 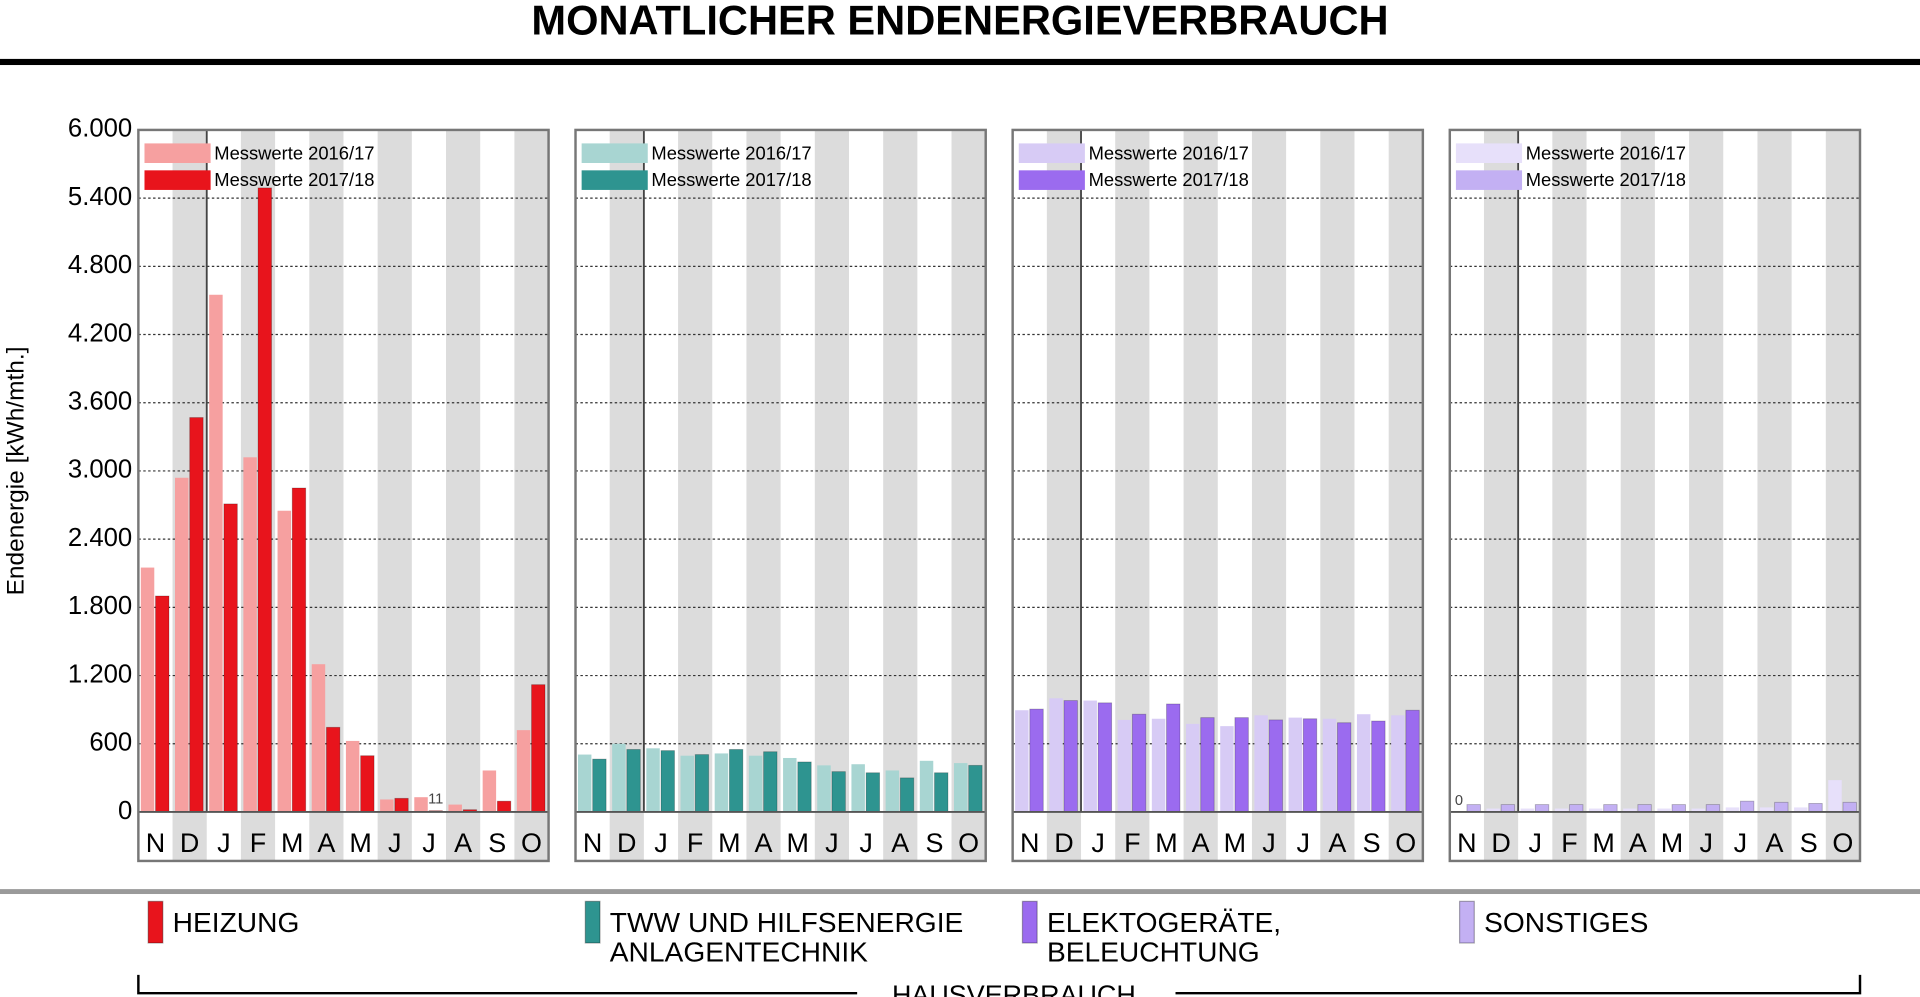 What do you see at coordinates (236, 922) in the screenshot?
I see `category-label: HEIZUNG` at bounding box center [236, 922].